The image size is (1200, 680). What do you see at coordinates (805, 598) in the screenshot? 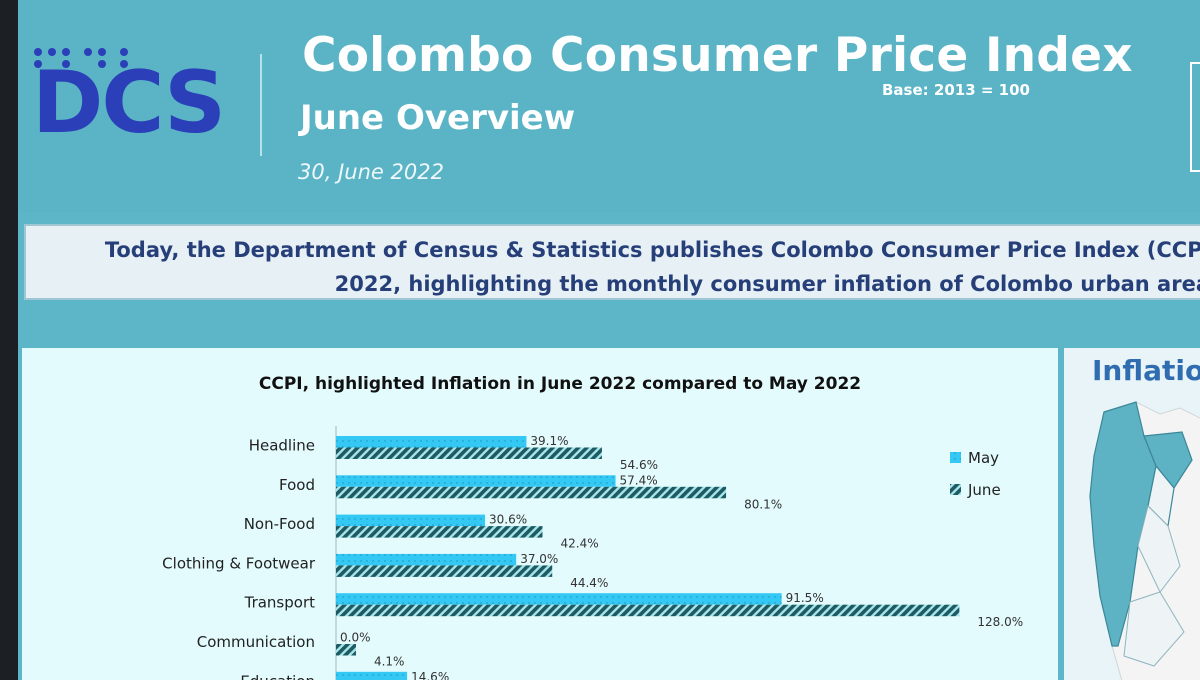
I see `data-label-may: 91.5%` at bounding box center [805, 598].